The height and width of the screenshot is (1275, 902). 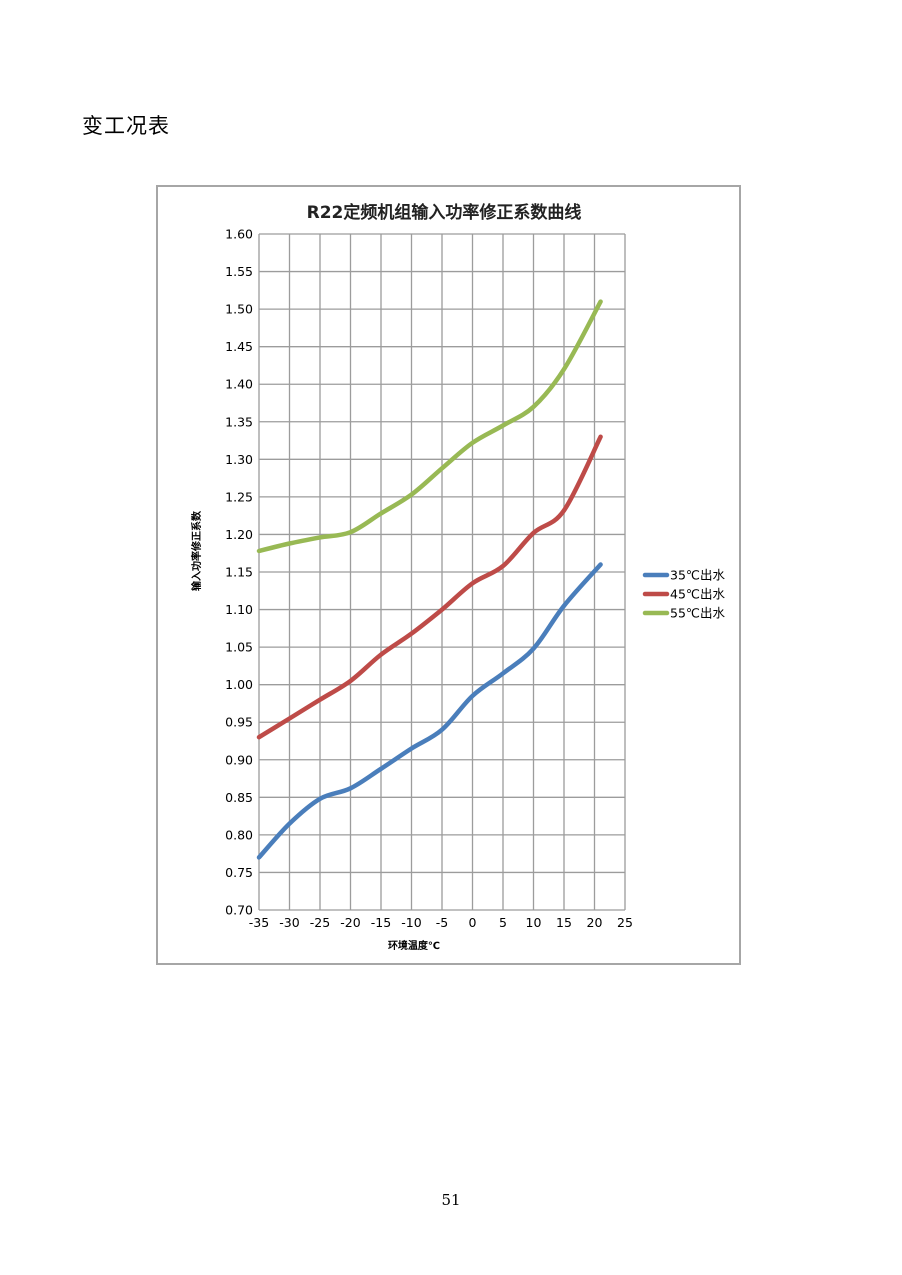 I want to click on y-tick-label: 0.80, so click(x=239, y=834).